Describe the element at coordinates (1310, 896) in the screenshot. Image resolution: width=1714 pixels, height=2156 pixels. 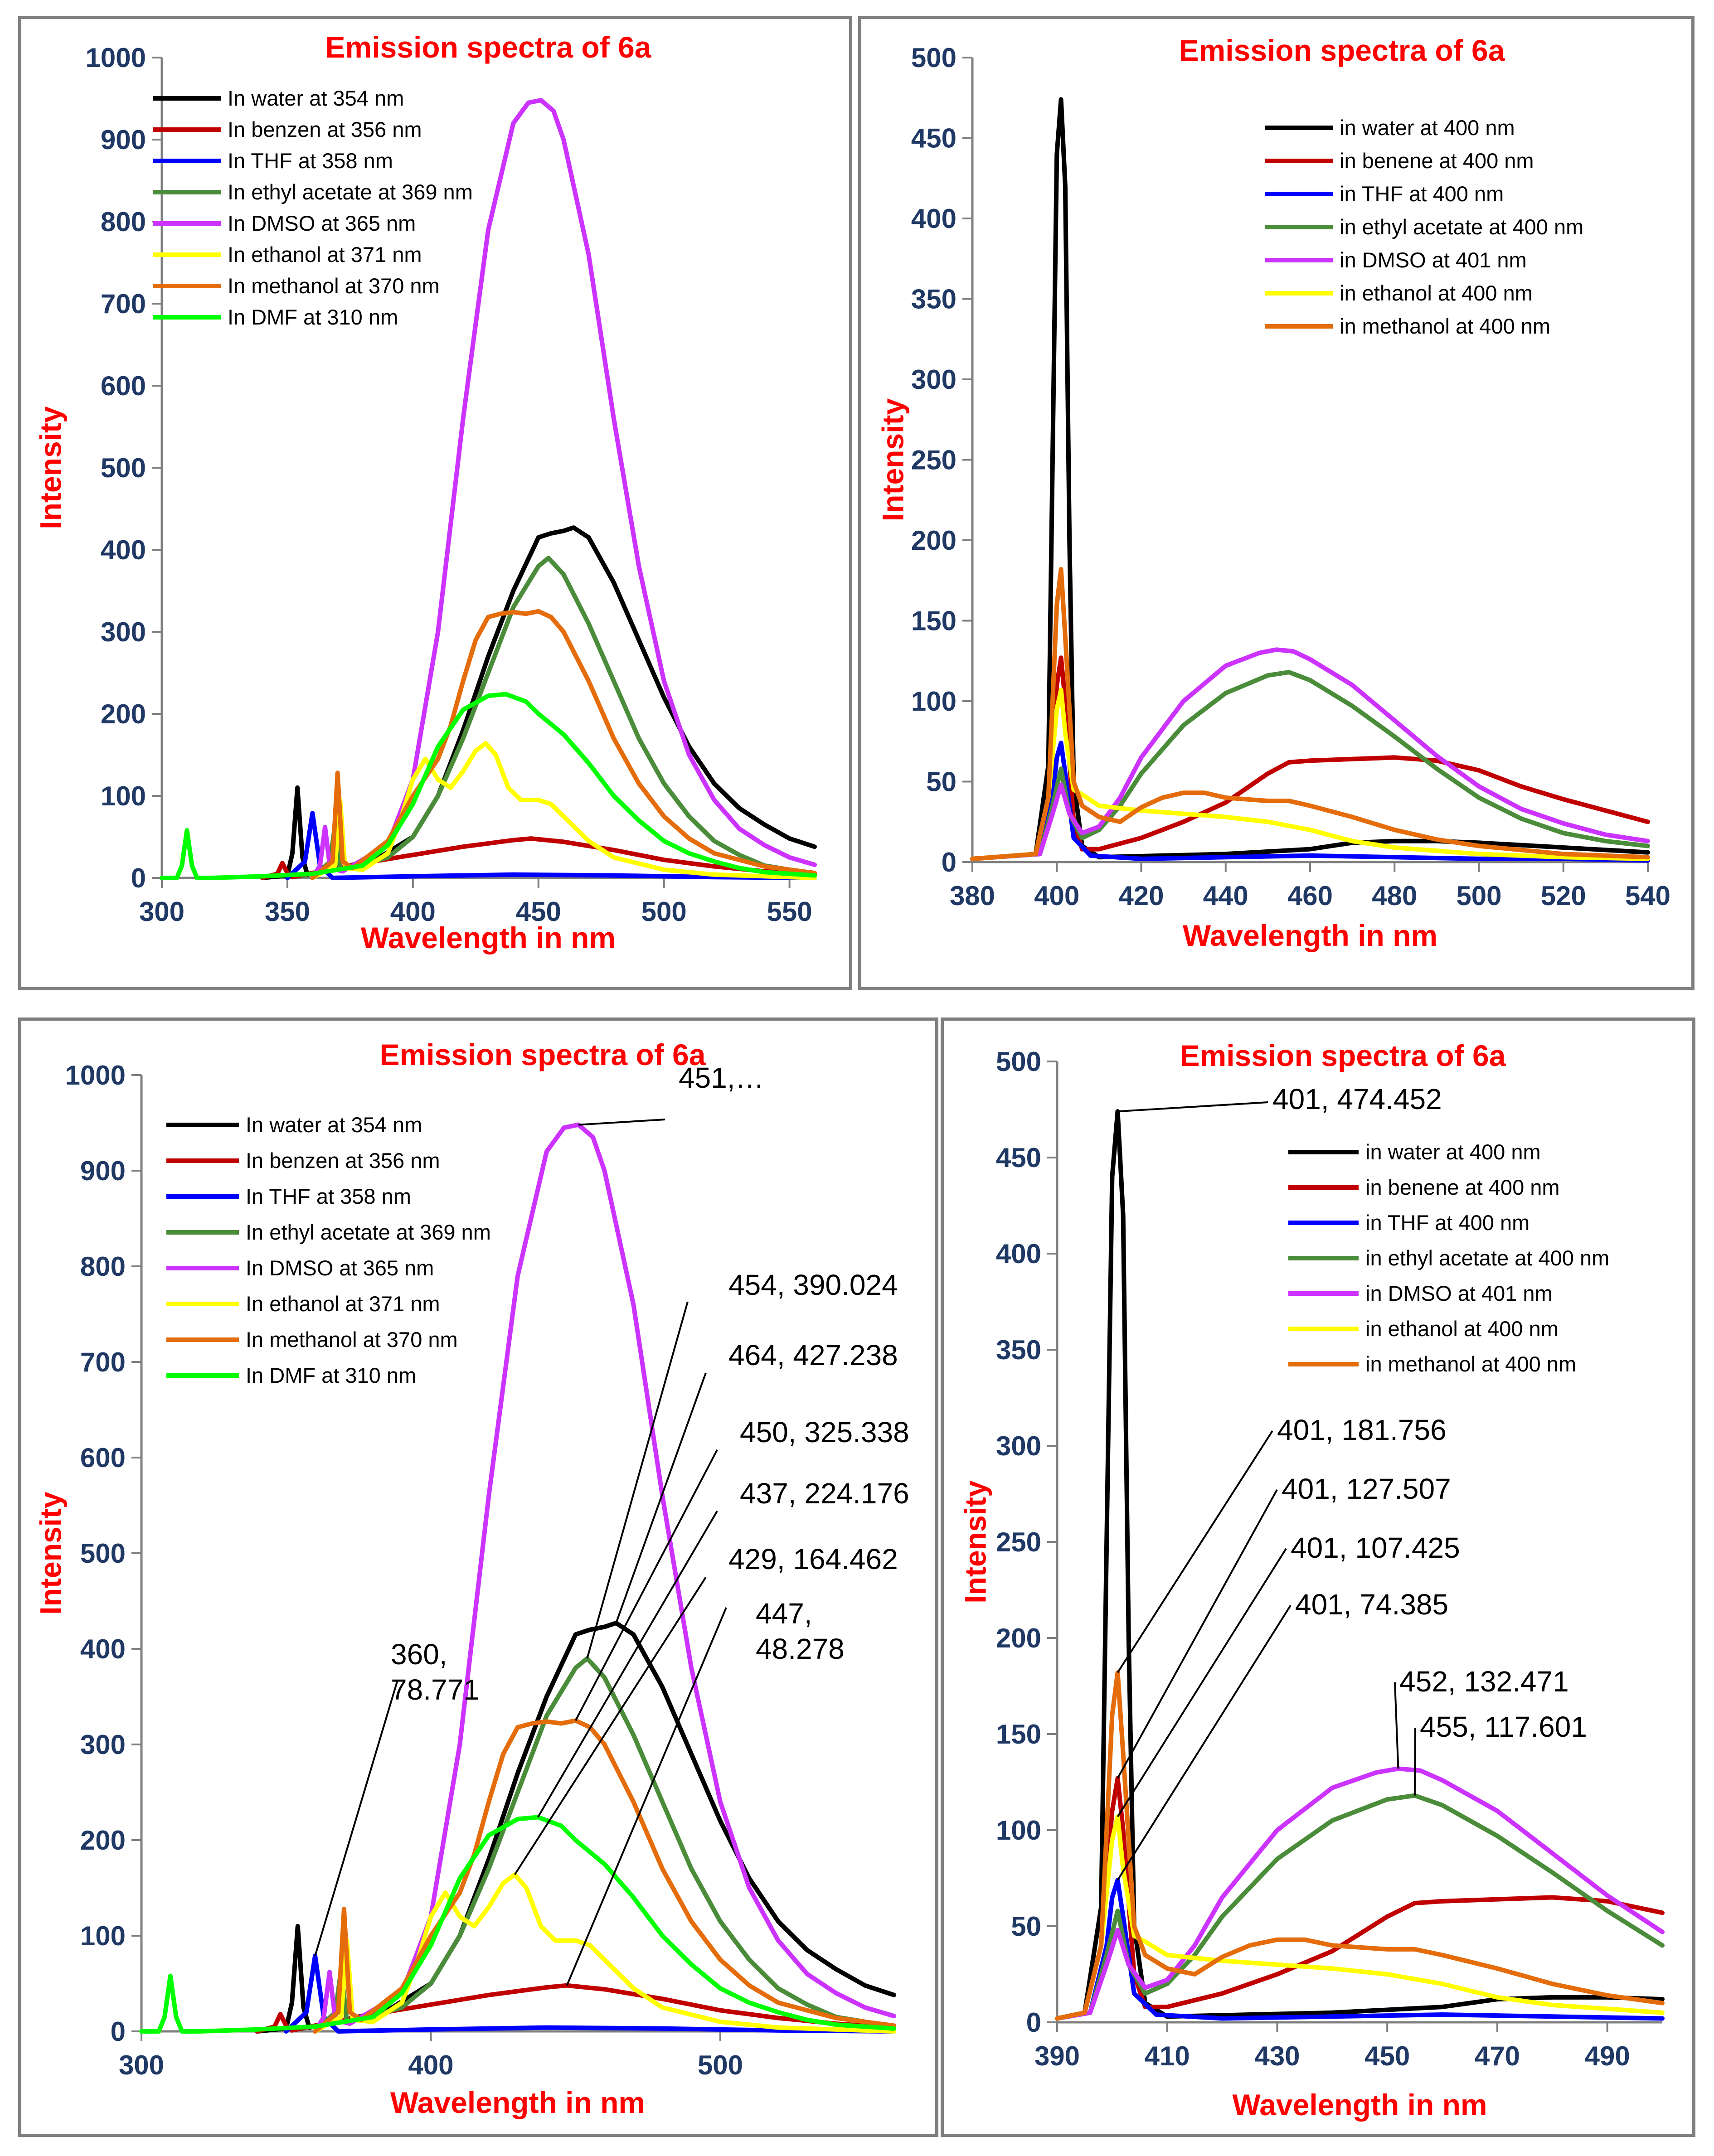
I see `x-tick-label: 460` at that location.